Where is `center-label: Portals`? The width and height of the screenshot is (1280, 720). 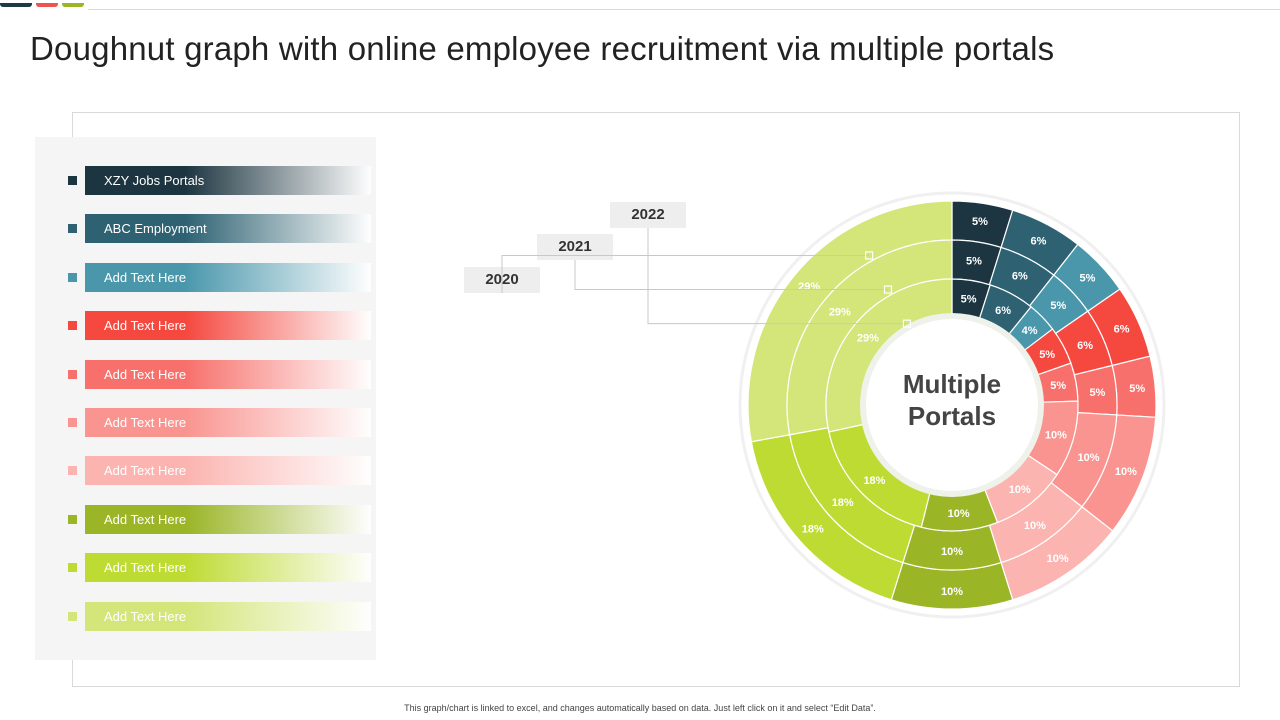 center-label: Portals is located at coordinates (952, 416).